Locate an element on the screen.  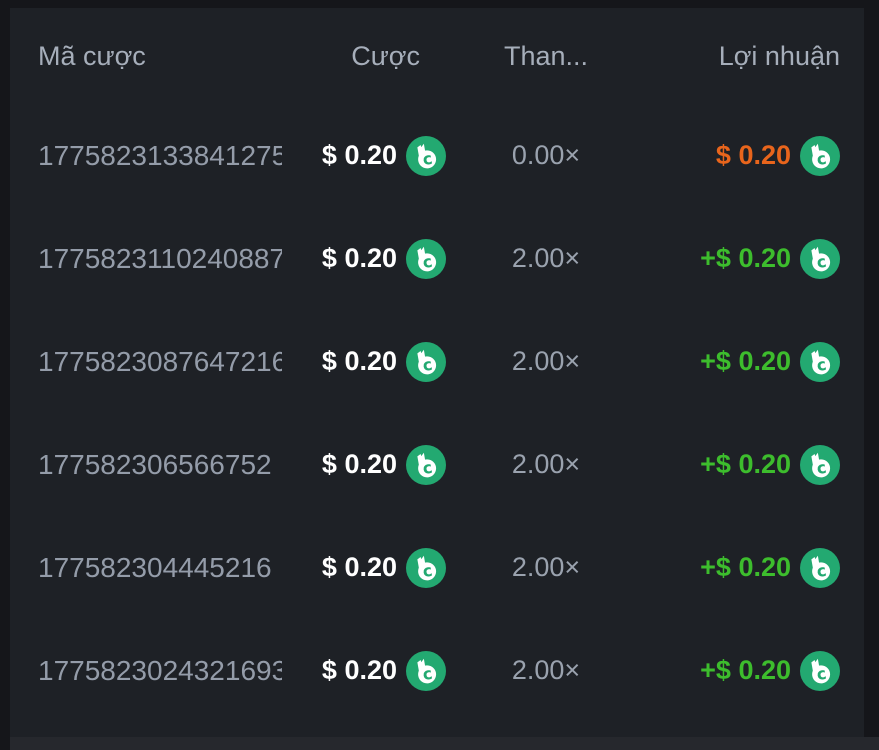
footer-strip is located at coordinates (444, 743).